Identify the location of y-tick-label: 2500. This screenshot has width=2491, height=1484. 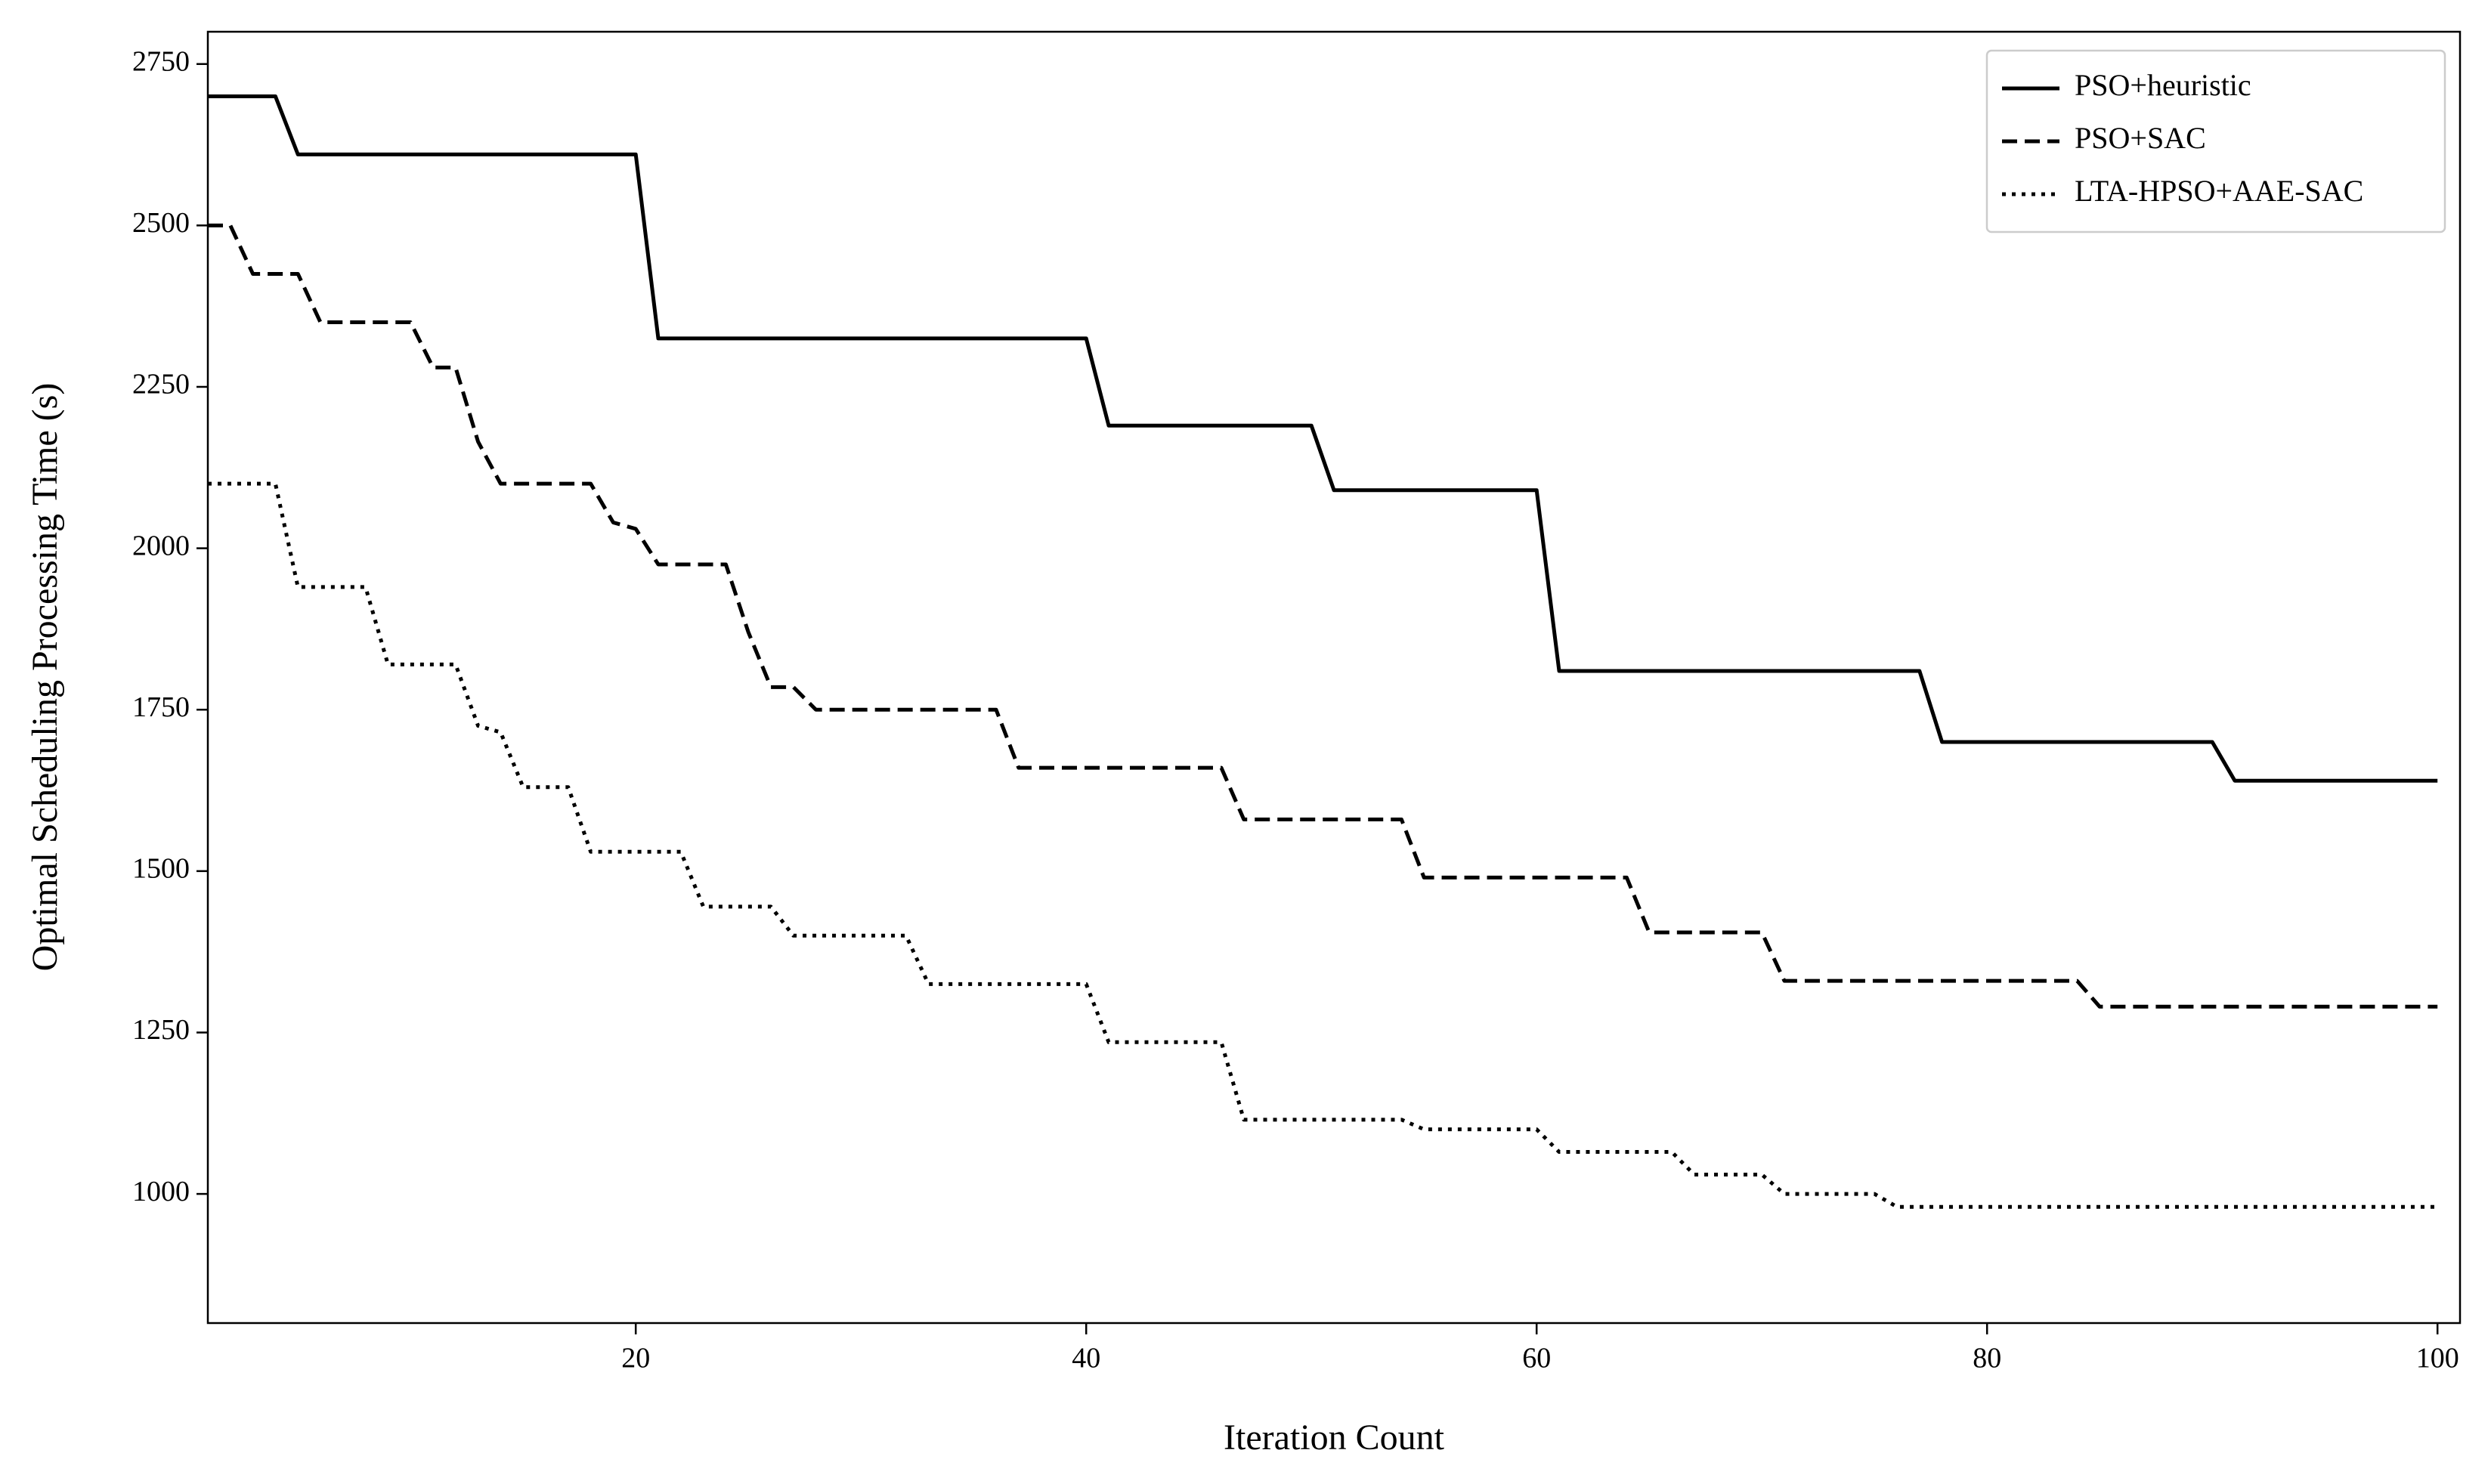
(161, 223).